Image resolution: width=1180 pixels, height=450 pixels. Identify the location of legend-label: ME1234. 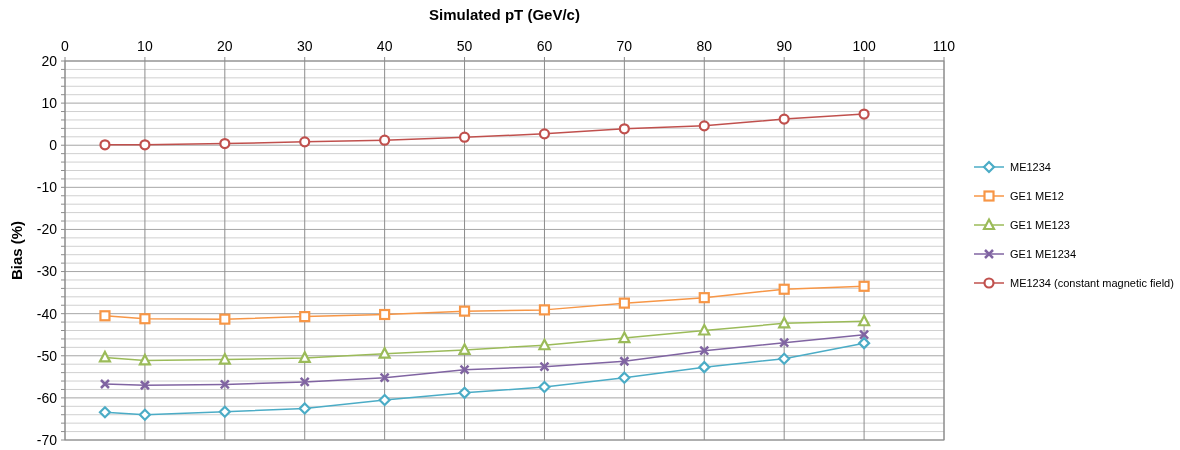
(1030, 166).